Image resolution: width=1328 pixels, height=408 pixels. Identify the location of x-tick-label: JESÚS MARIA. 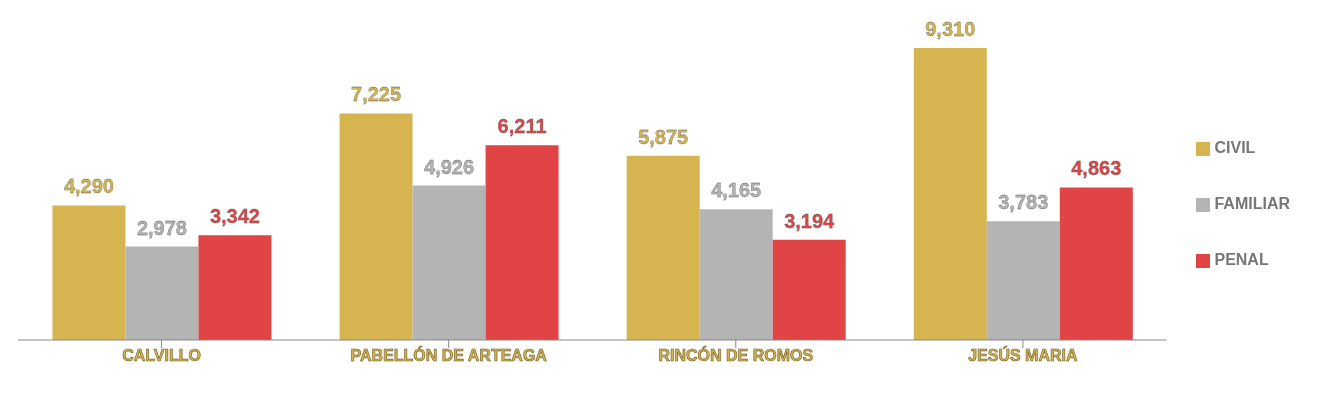
(1023, 355).